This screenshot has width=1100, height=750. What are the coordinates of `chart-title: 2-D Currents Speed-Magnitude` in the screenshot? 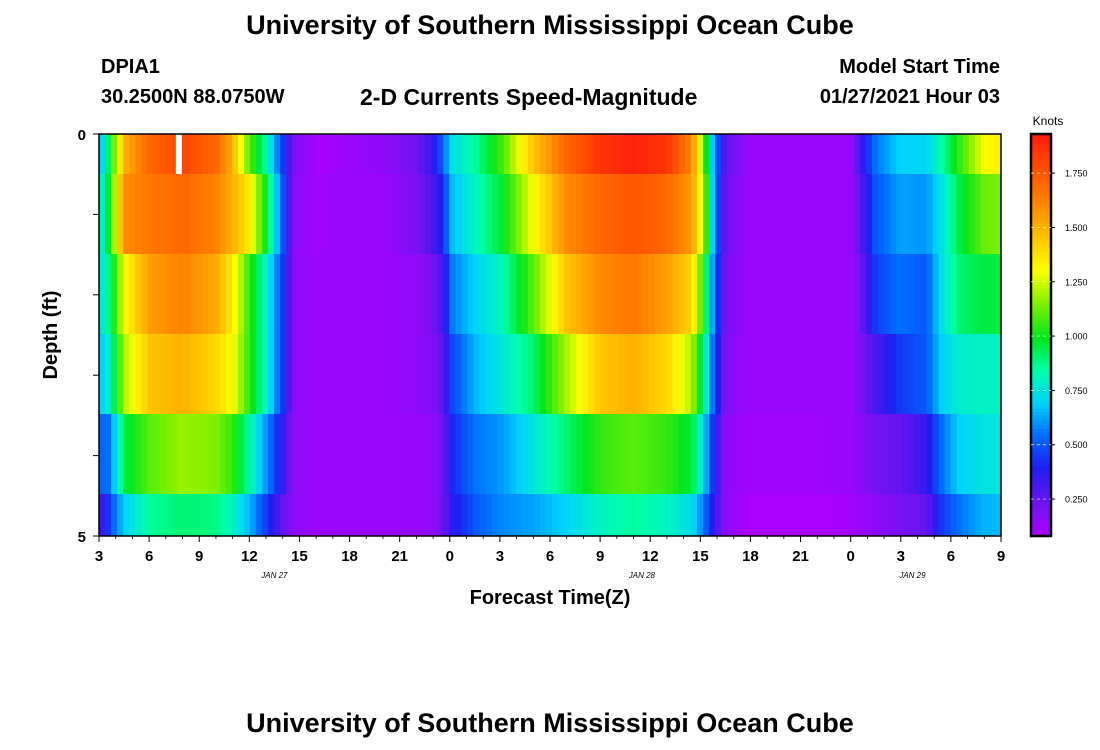 It's located at (529, 97).